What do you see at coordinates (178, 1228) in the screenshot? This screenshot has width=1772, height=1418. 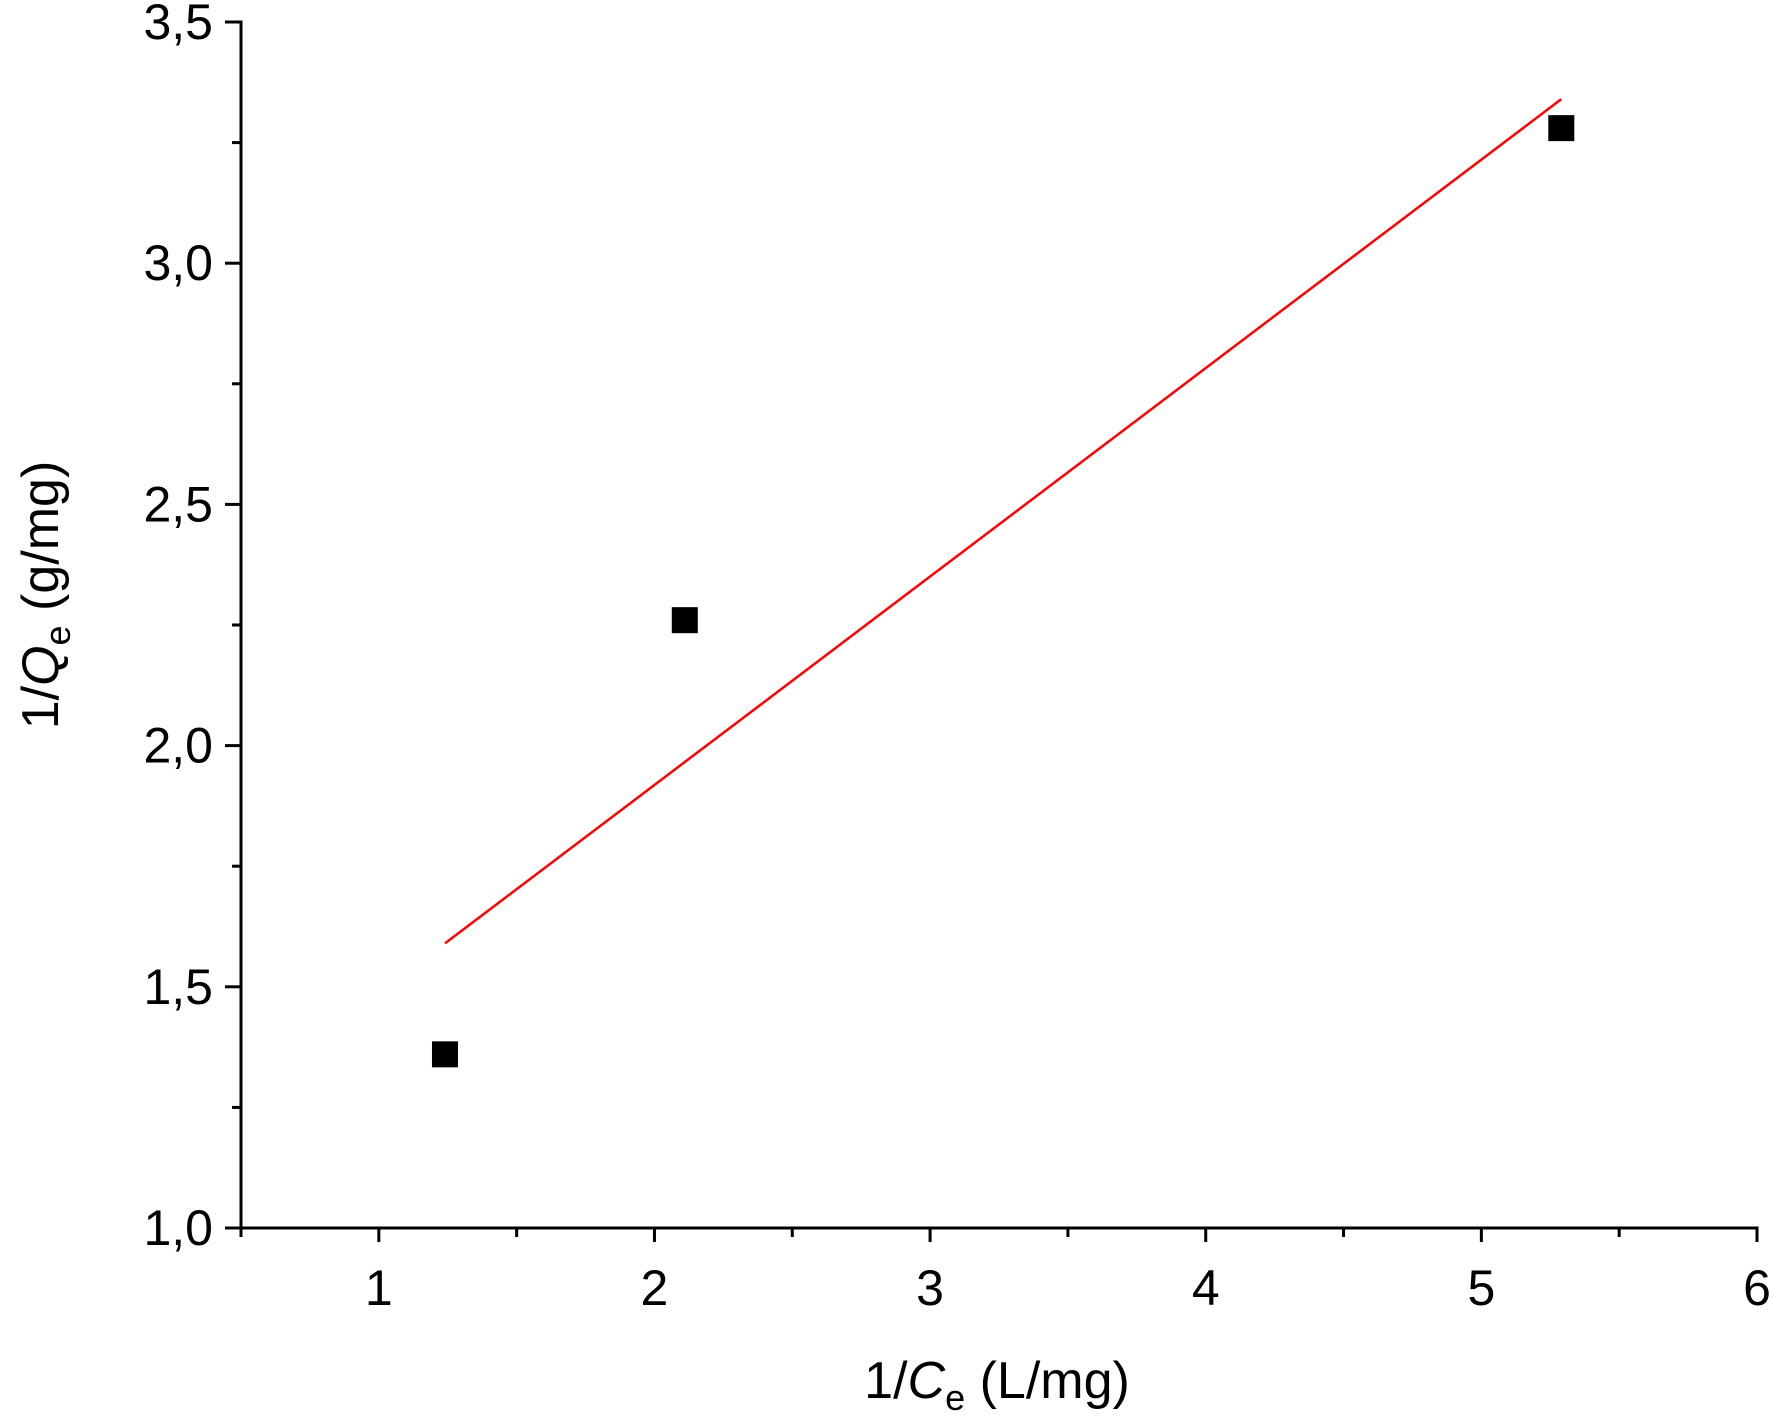 I see `y-tick-label: 1,0` at bounding box center [178, 1228].